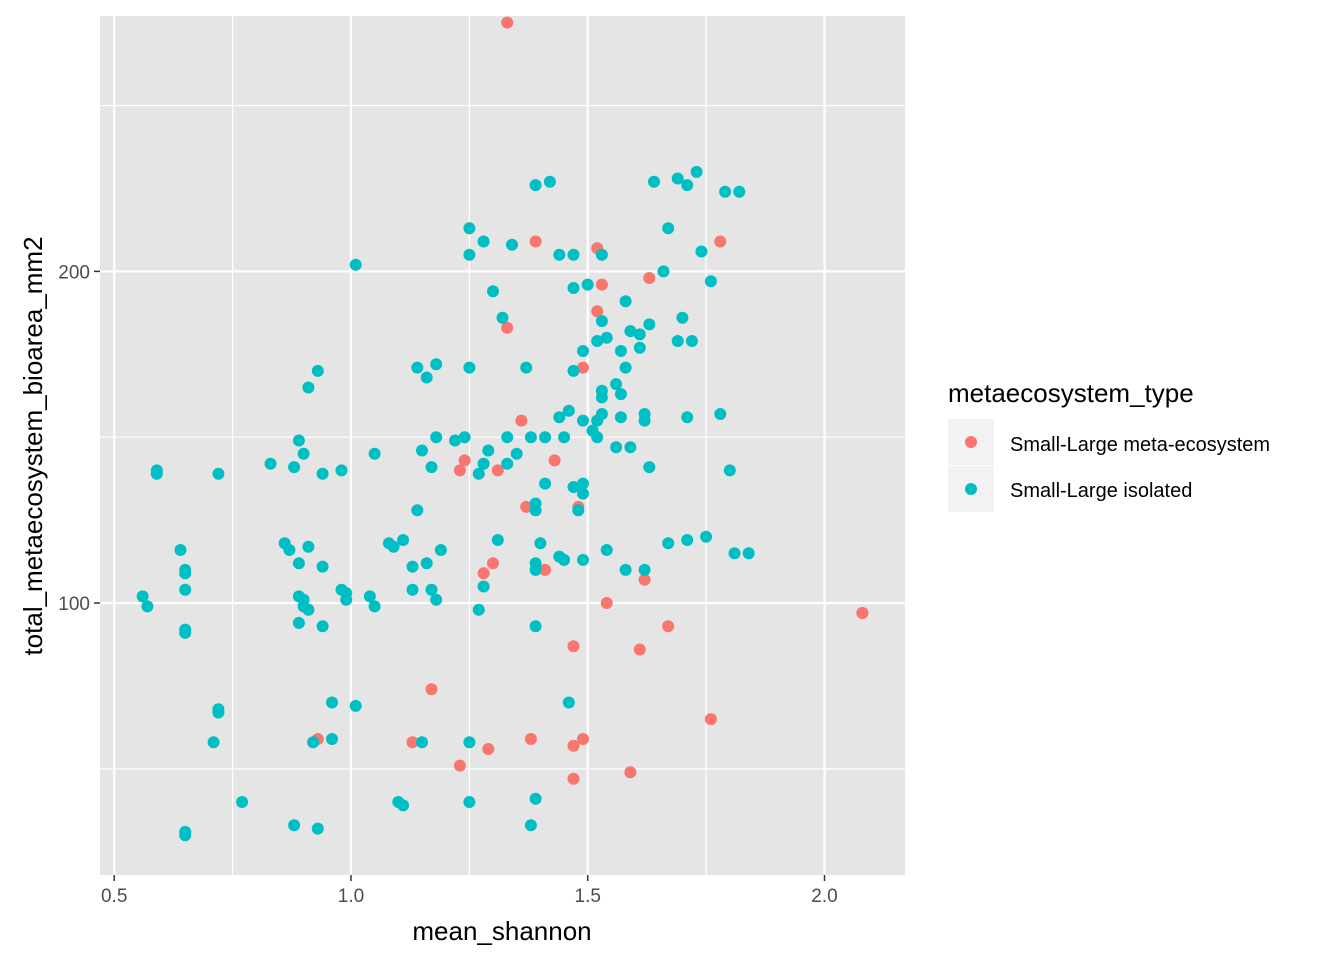 This screenshot has height=960, width=1344. I want to click on y-tick-label: 100, so click(74, 604).